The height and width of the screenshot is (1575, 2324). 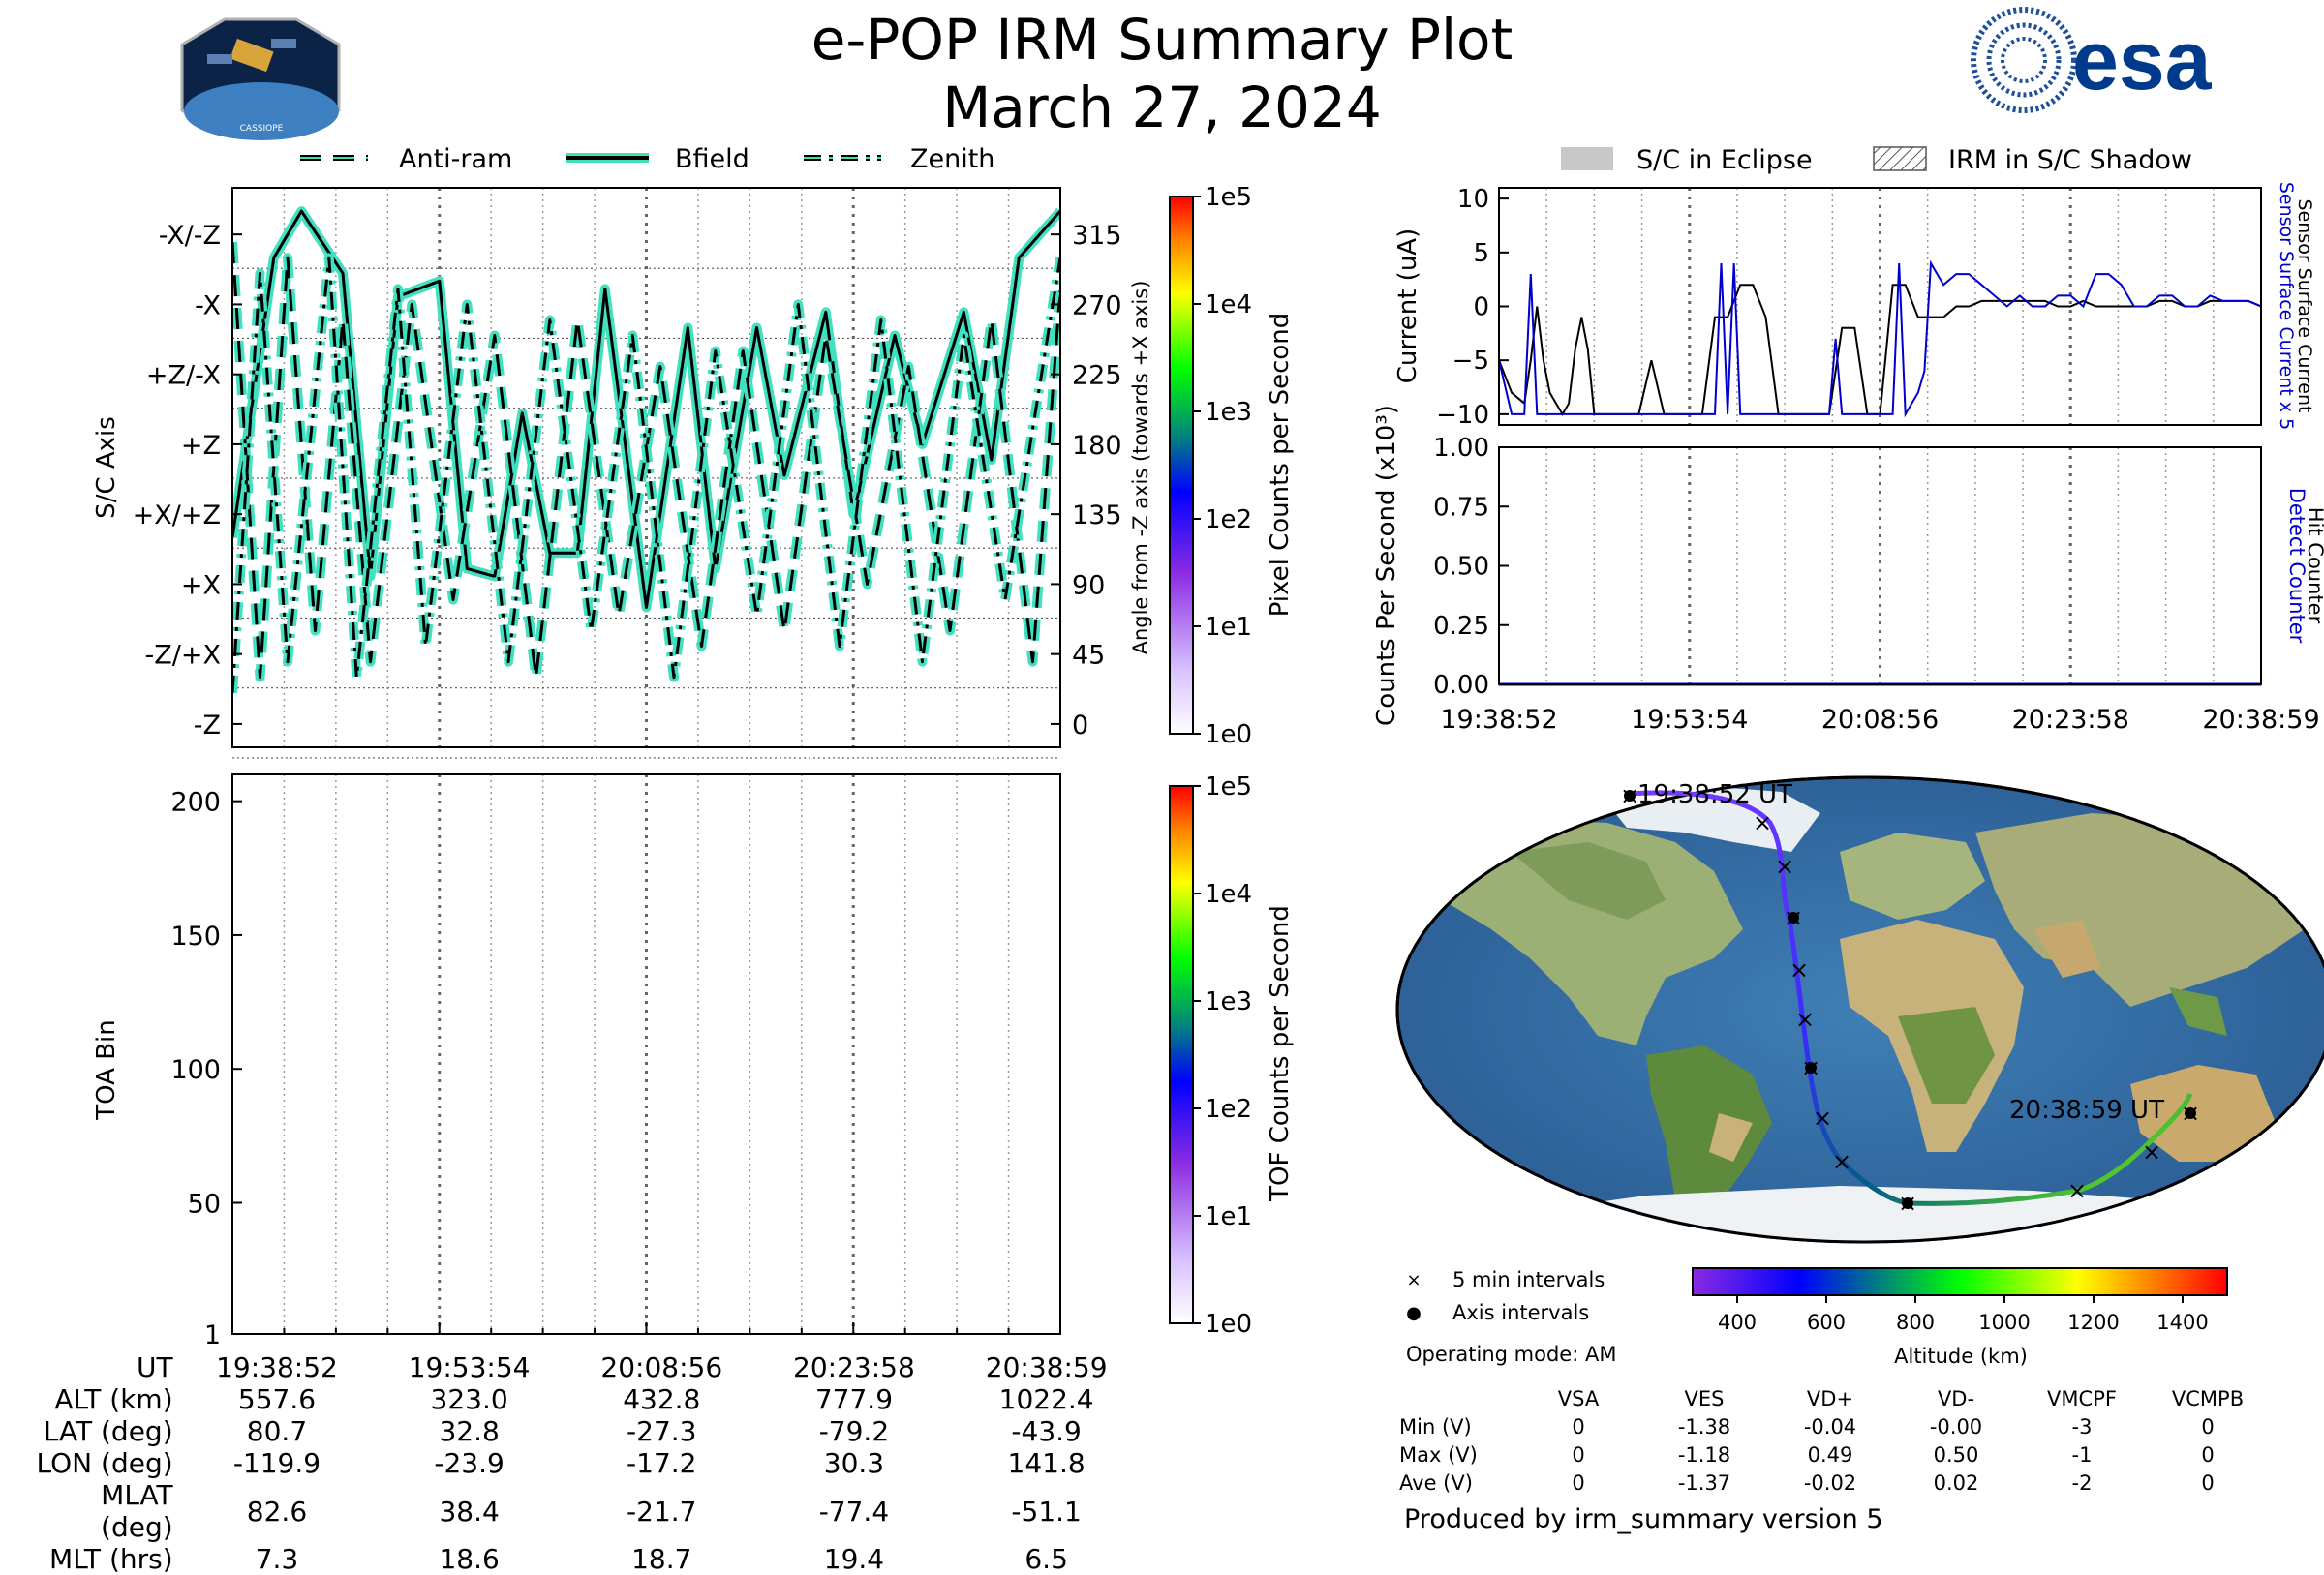 What do you see at coordinates (1387, 565) in the screenshot?
I see `counts-ylabel: Counts Per Second (x10³)` at bounding box center [1387, 565].